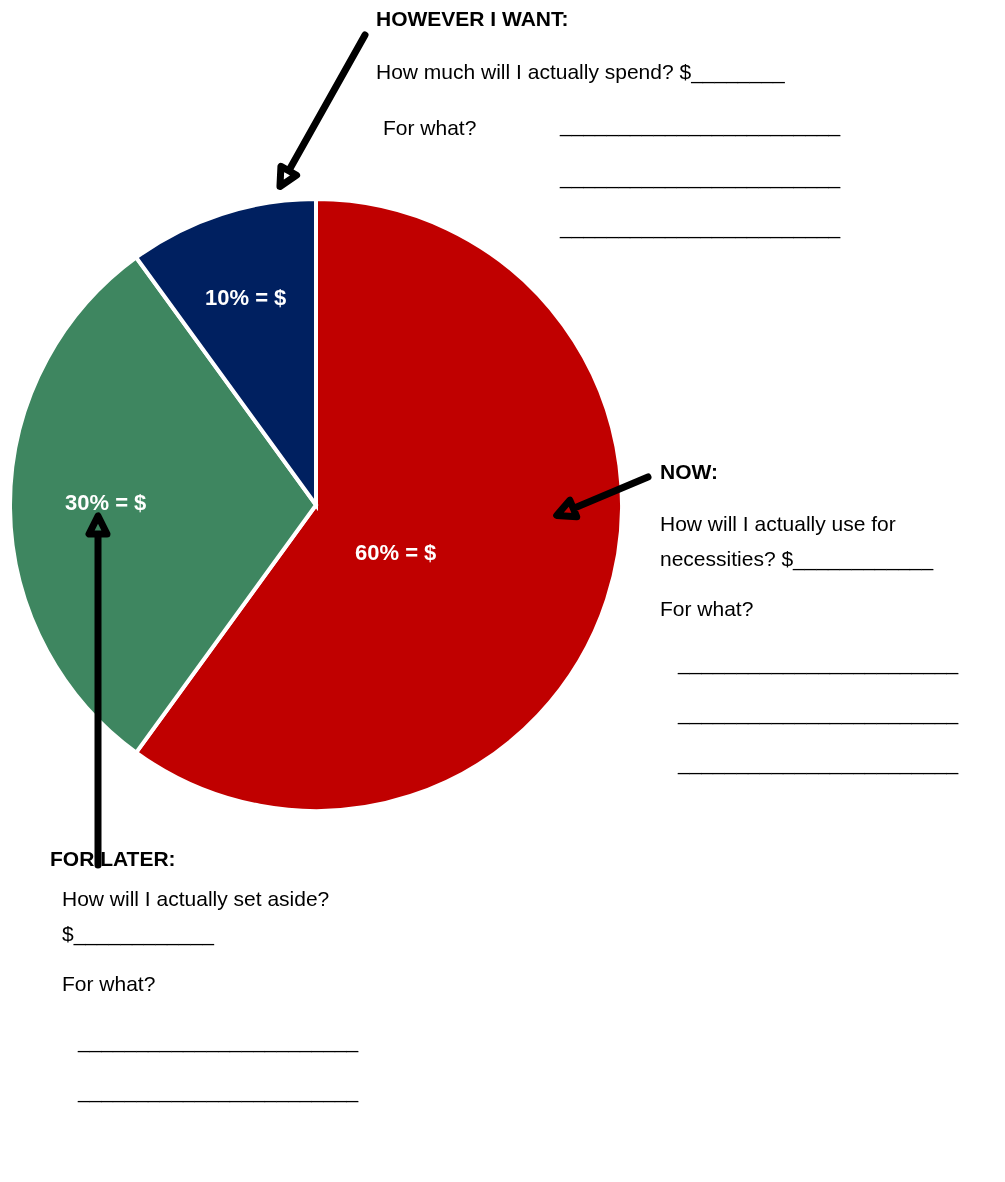 The height and width of the screenshot is (1182, 1005). I want to click on text: How will I actually use for, so click(778, 523).